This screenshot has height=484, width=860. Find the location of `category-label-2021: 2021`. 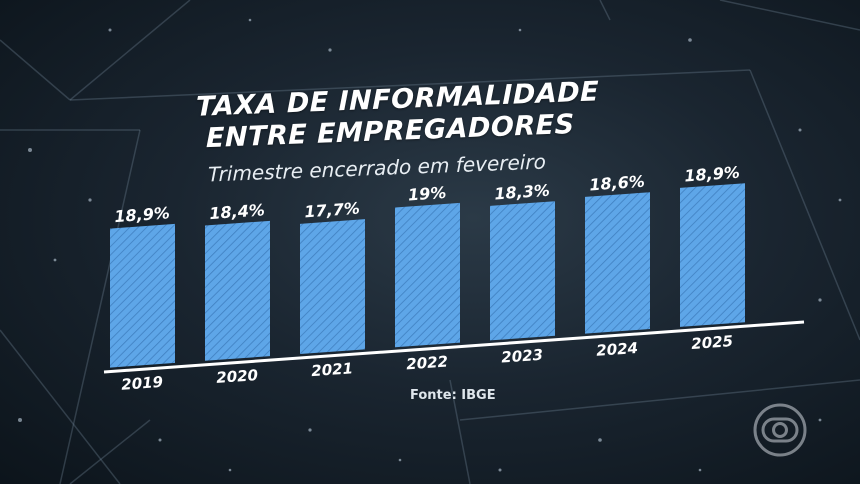

category-label-2021: 2021 is located at coordinates (332, 369).